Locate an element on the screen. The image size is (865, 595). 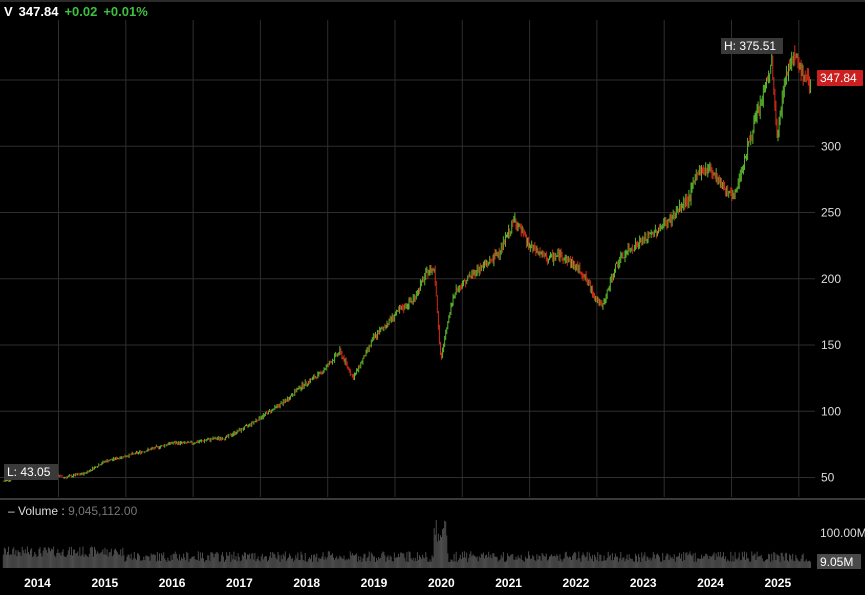
year-tick-label: 2022 is located at coordinates (576, 583).